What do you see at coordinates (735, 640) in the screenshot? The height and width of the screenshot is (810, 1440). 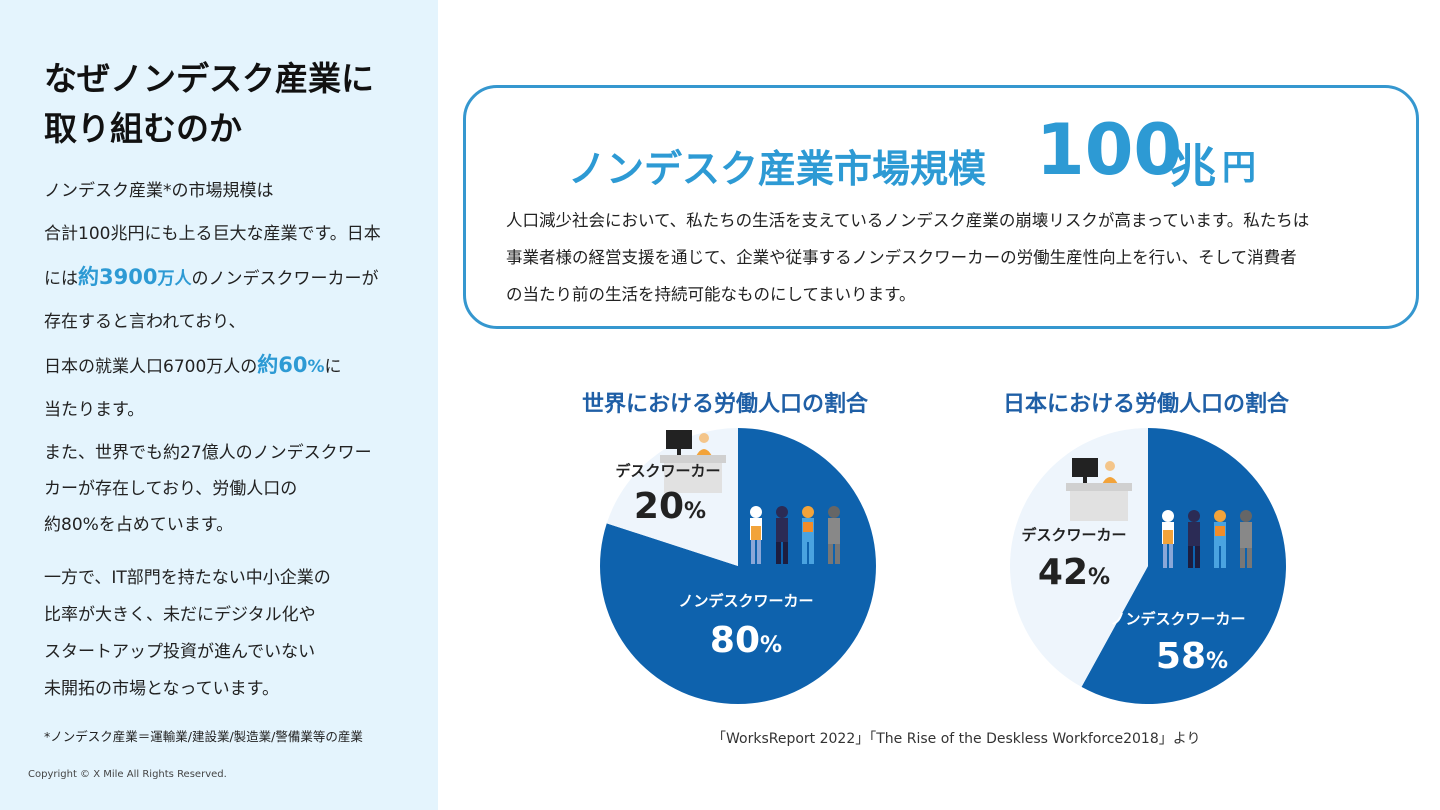 I see `slice-value-number: 80` at bounding box center [735, 640].